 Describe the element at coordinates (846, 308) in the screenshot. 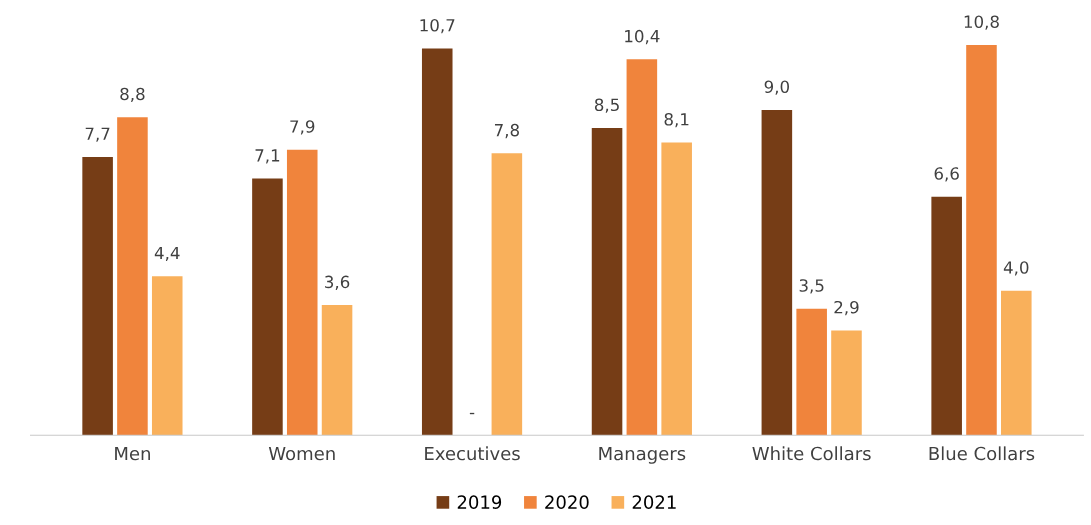

I see `data-label: 2,9` at that location.